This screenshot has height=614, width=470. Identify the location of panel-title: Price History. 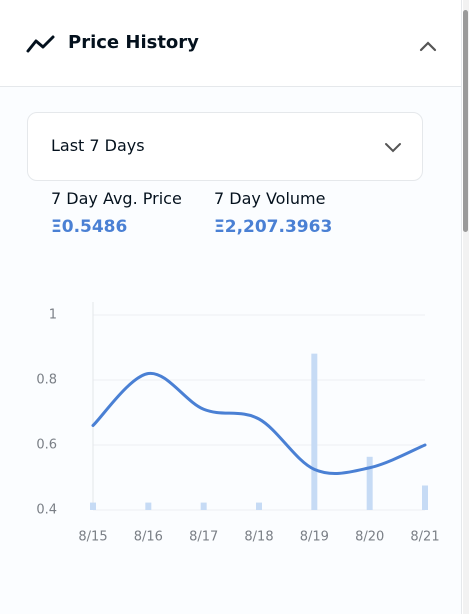
(133, 42).